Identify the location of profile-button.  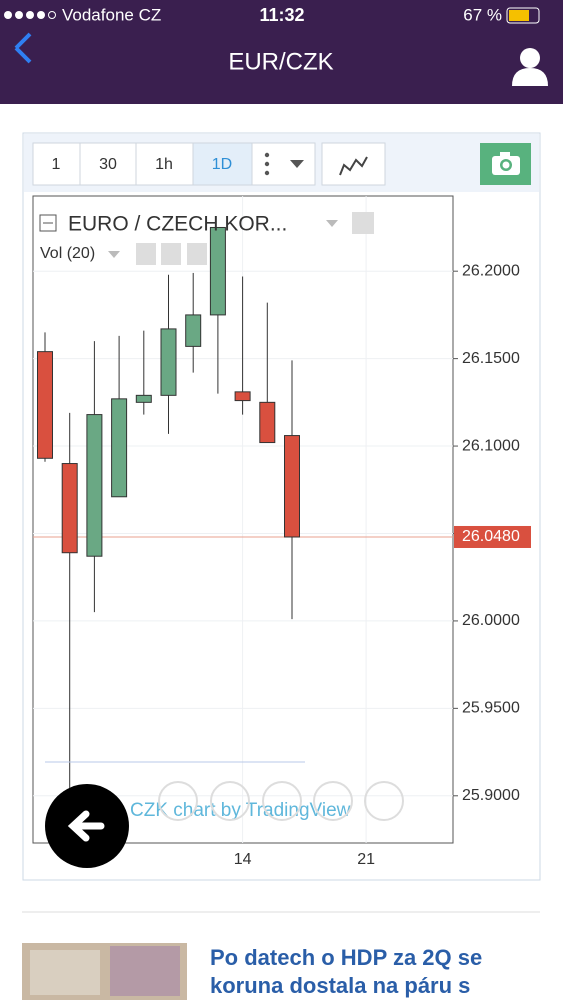
(530, 67).